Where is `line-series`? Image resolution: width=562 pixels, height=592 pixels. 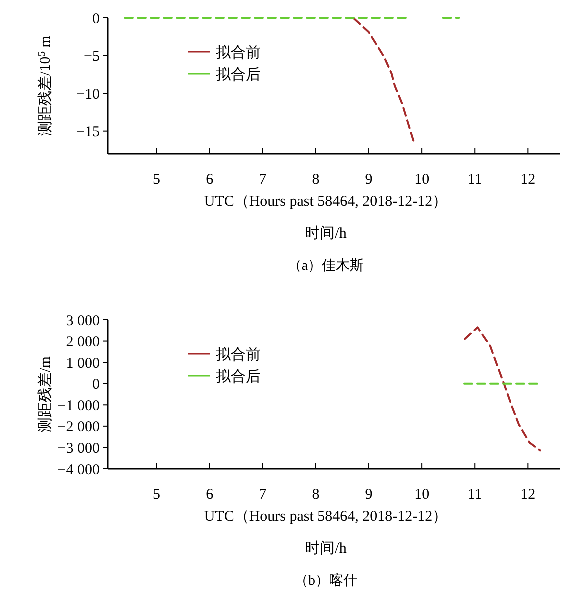 line-series is located at coordinates (503, 389).